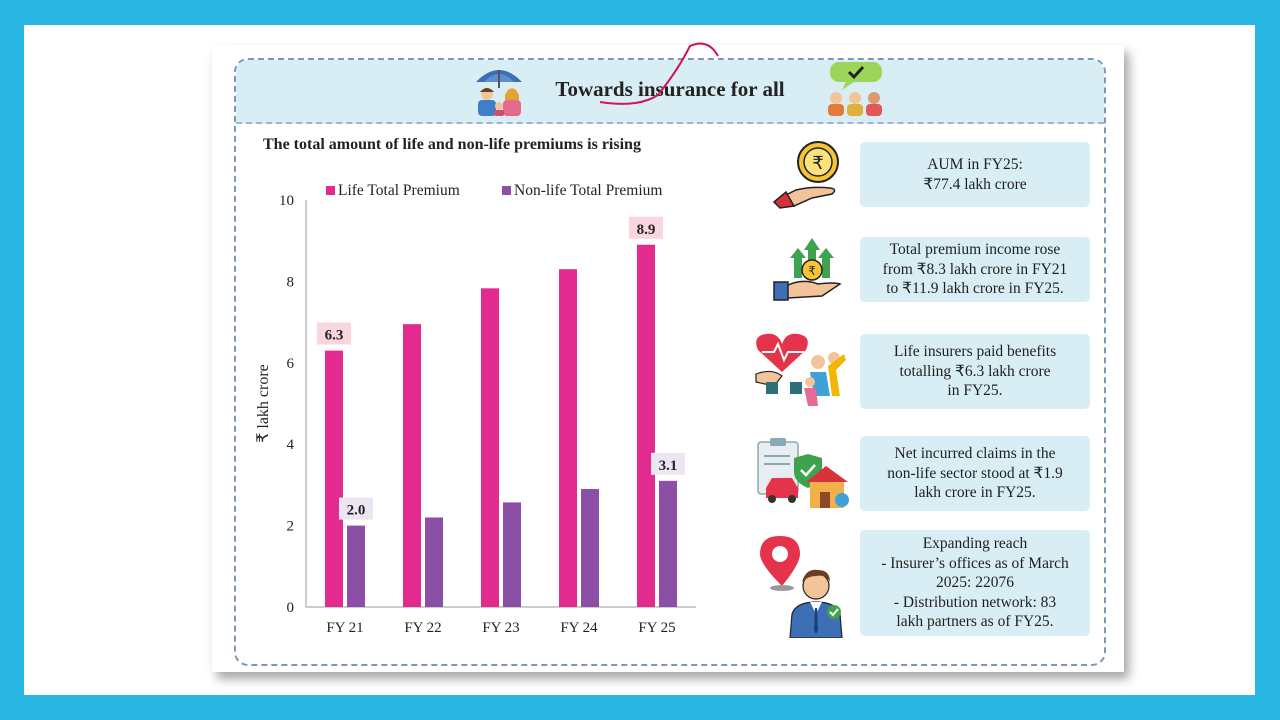 This screenshot has width=1280, height=720. Describe the element at coordinates (568, 438) in the screenshot. I see `bar-life-fy24` at that location.